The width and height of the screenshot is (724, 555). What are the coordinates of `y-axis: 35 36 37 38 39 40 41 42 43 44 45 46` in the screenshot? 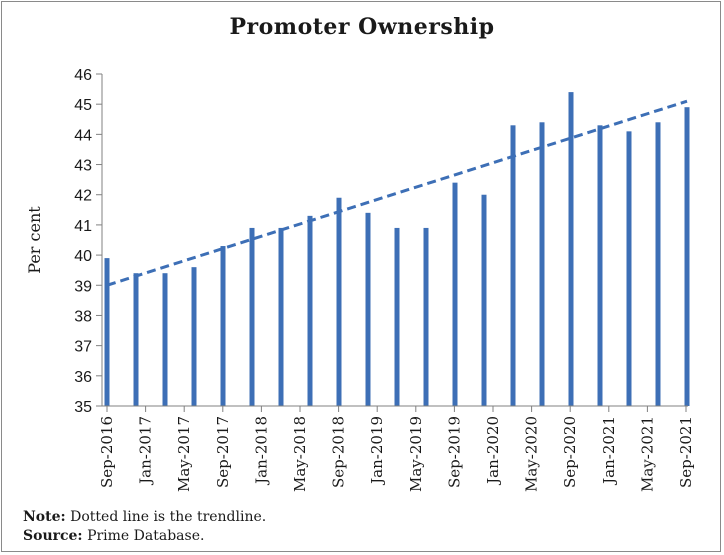 It's located at (88, 241).